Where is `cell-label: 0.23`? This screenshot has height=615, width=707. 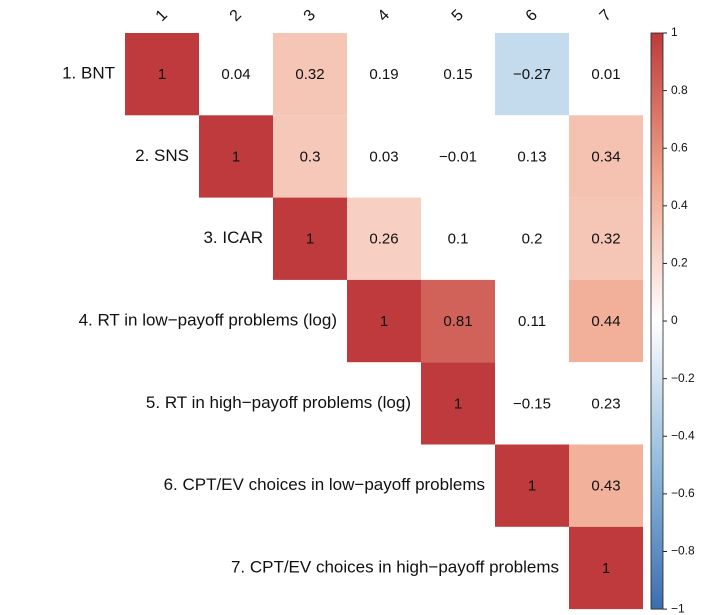 cell-label: 0.23 is located at coordinates (605, 403).